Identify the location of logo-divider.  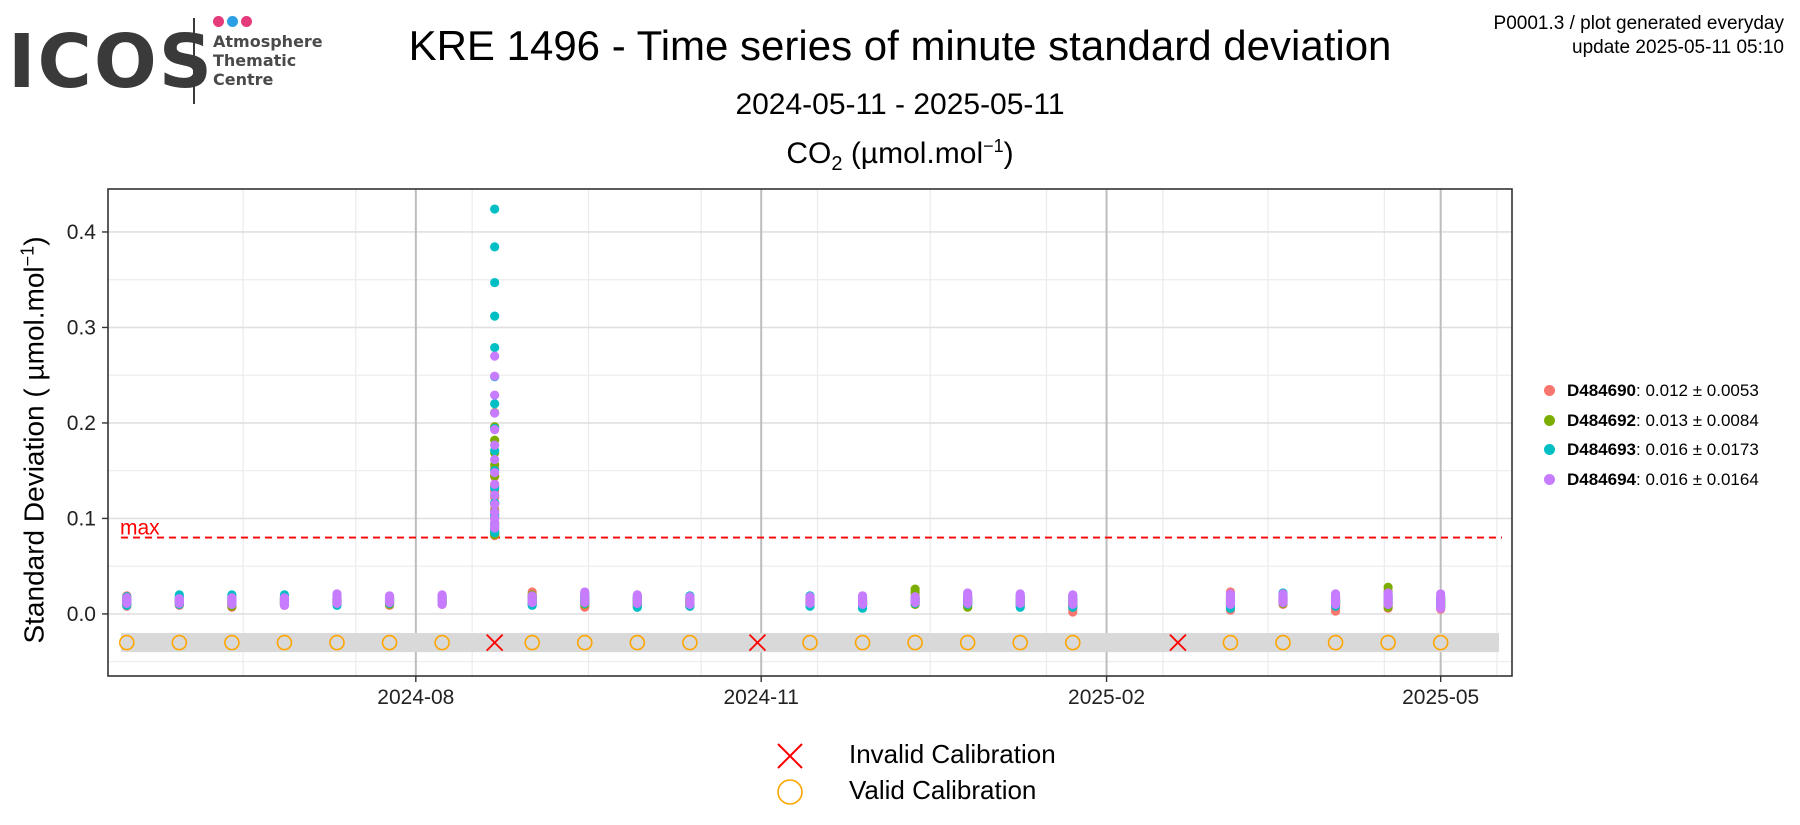
(194, 61).